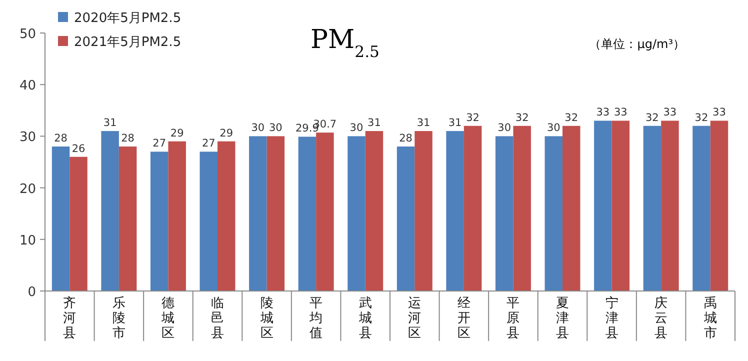 Image resolution: width=748 pixels, height=361 pixels. What do you see at coordinates (27, 138) in the screenshot?
I see `y-tick-label: 30` at bounding box center [27, 138].